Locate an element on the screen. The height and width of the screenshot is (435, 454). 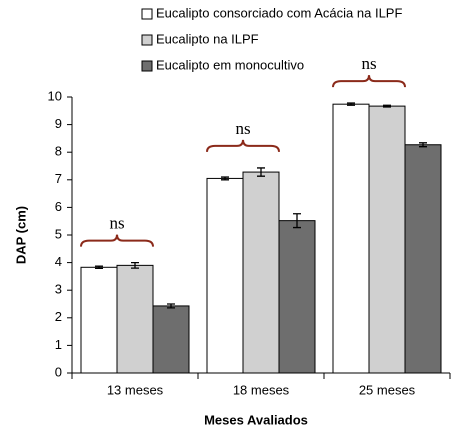
y-tick-label: 5 is located at coordinates (58, 233).